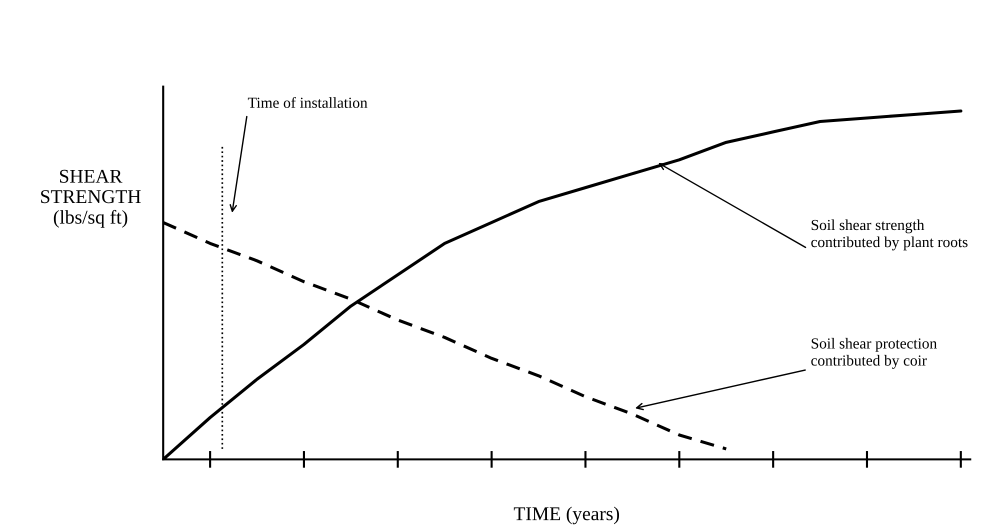 The image size is (989, 525). What do you see at coordinates (889, 234) in the screenshot?
I see `annotation: Soil shear strength contributed by plant roots` at bounding box center [889, 234].